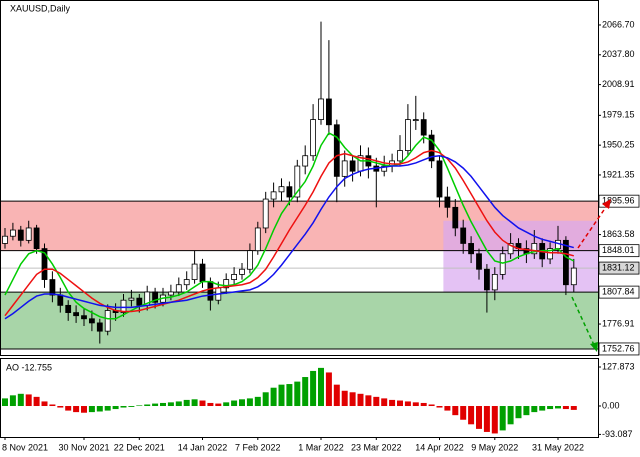 This screenshot has height=457, width=640. I want to click on x-tick-label: 31 May 2022, so click(558, 447).